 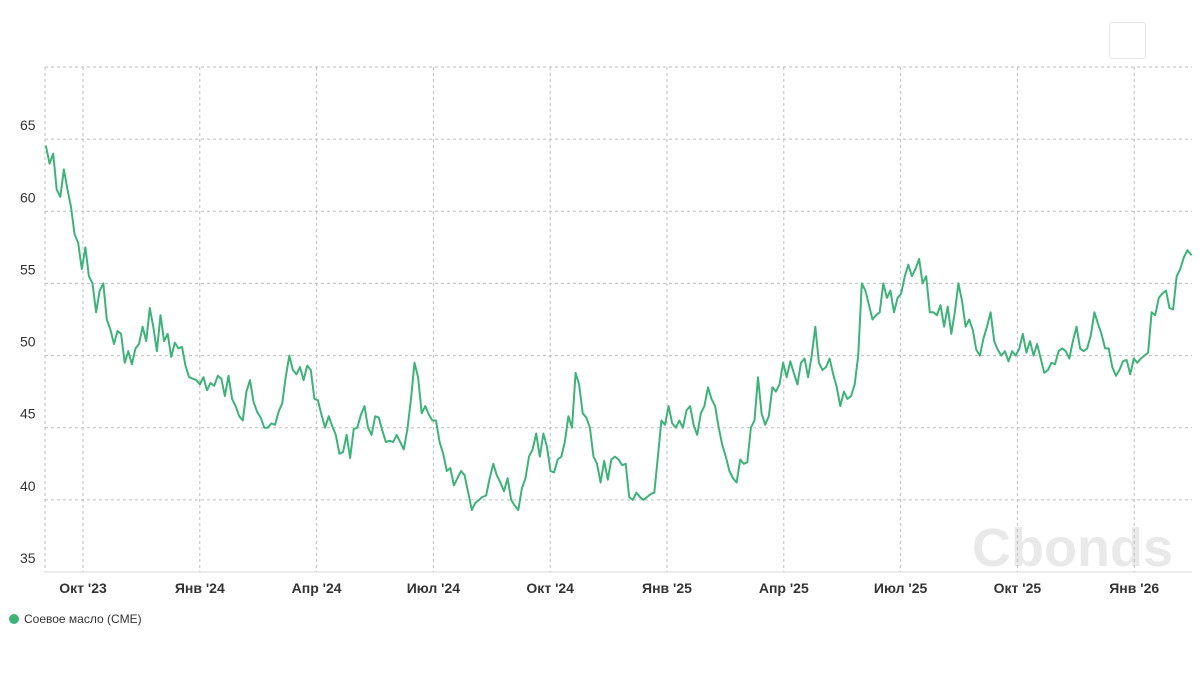 I want to click on y-tick-label: 55, so click(x=28, y=269).